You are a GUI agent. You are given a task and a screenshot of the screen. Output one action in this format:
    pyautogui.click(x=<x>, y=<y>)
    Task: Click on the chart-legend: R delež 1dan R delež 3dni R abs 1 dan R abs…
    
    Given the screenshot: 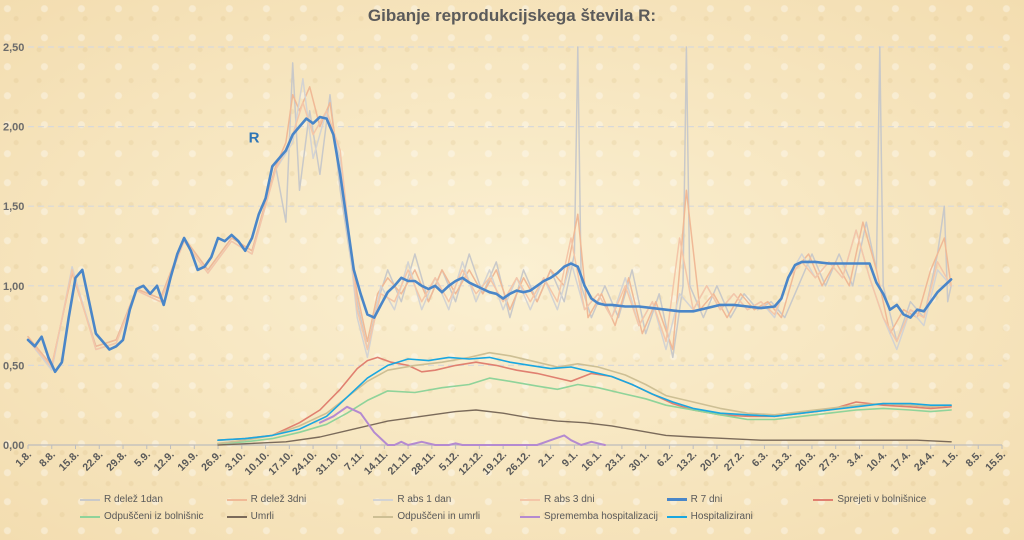 What is the action you would take?
    pyautogui.click(x=520, y=508)
    